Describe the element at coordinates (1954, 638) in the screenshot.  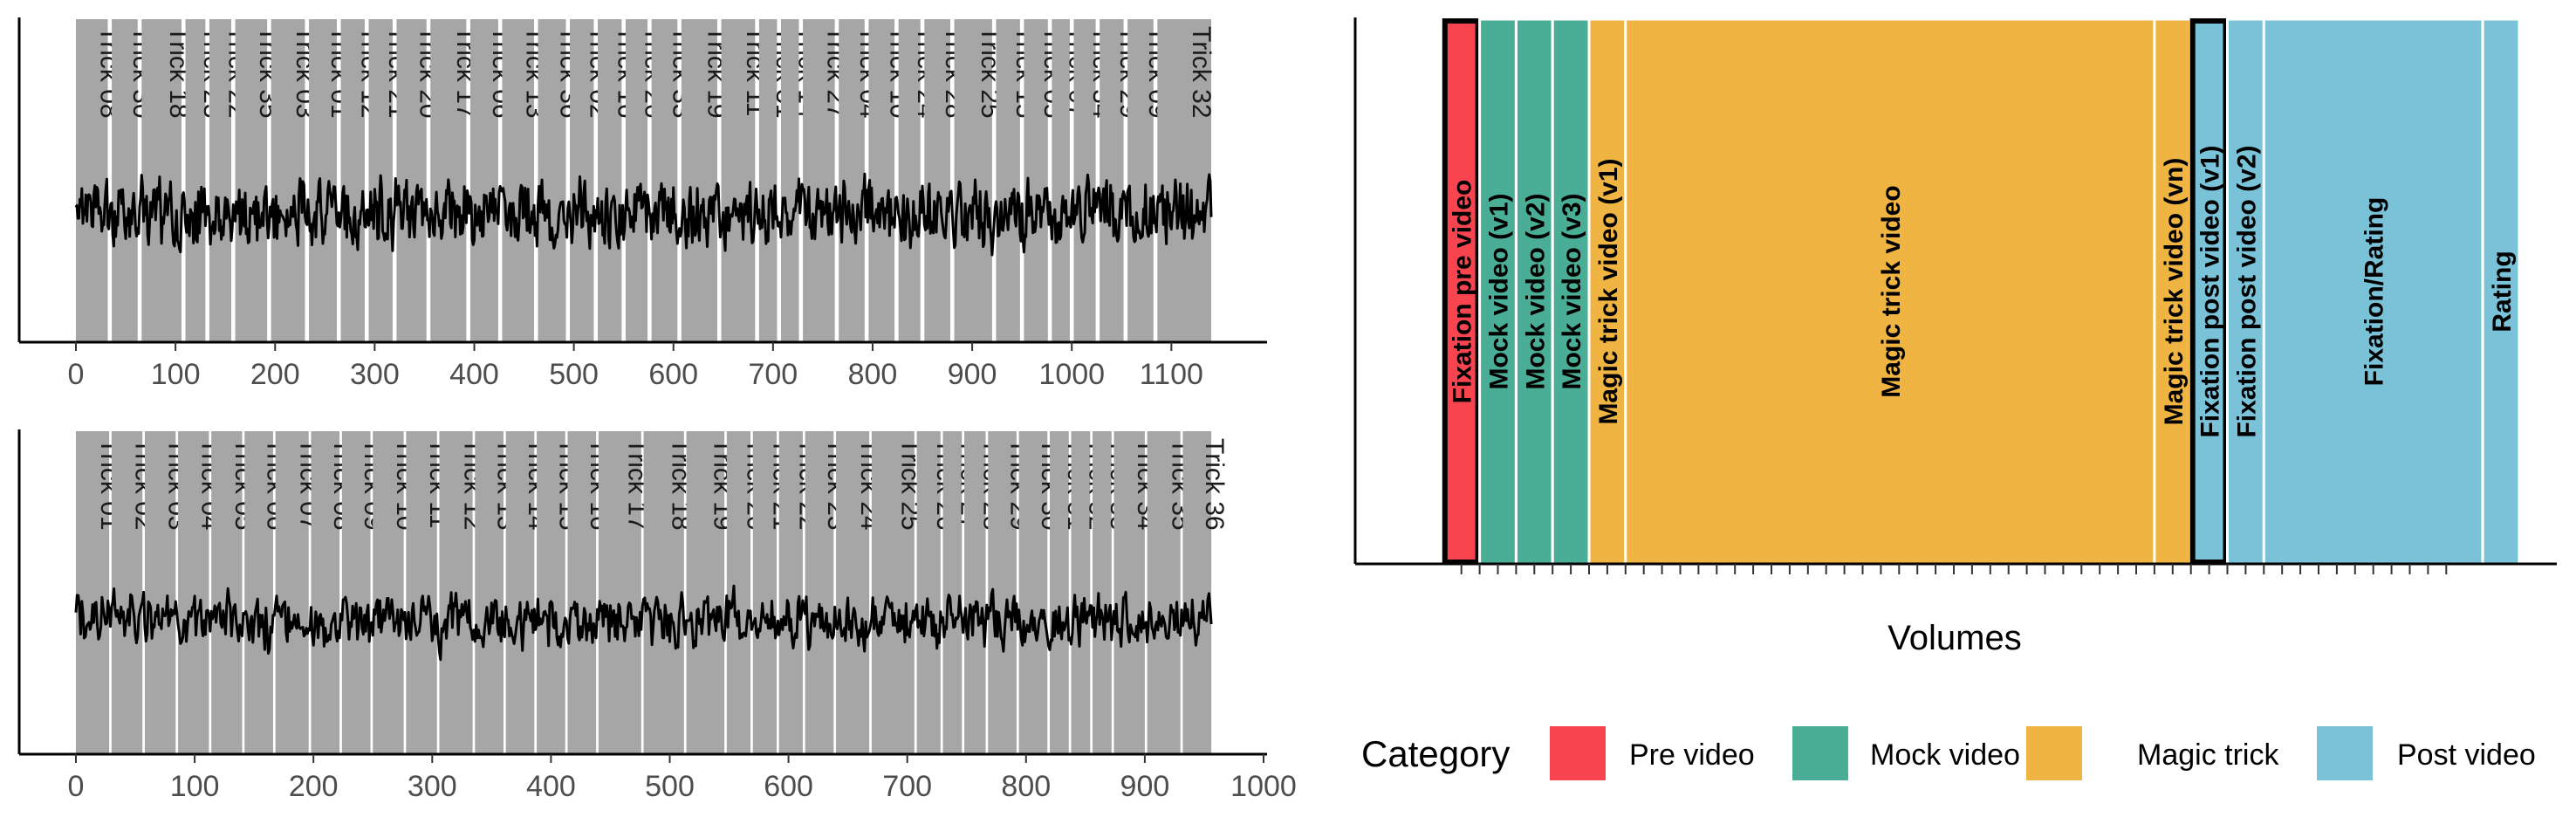
I see `x-axis-title: Volumes` at that location.